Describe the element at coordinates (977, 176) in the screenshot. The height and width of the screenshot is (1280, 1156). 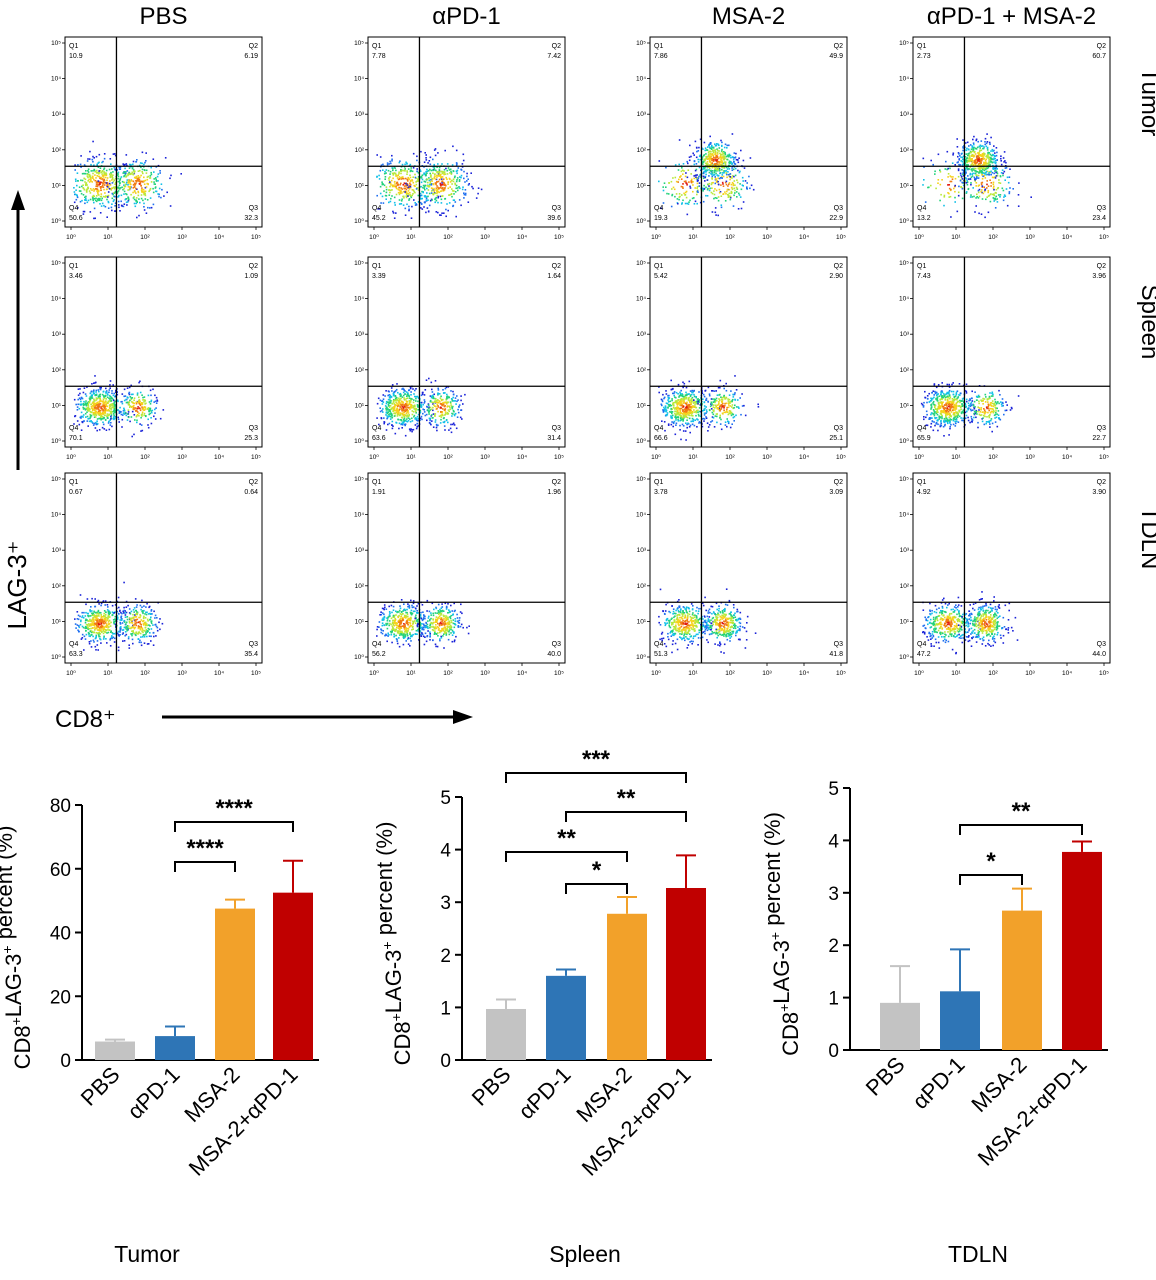
I see `flow-dots` at that location.